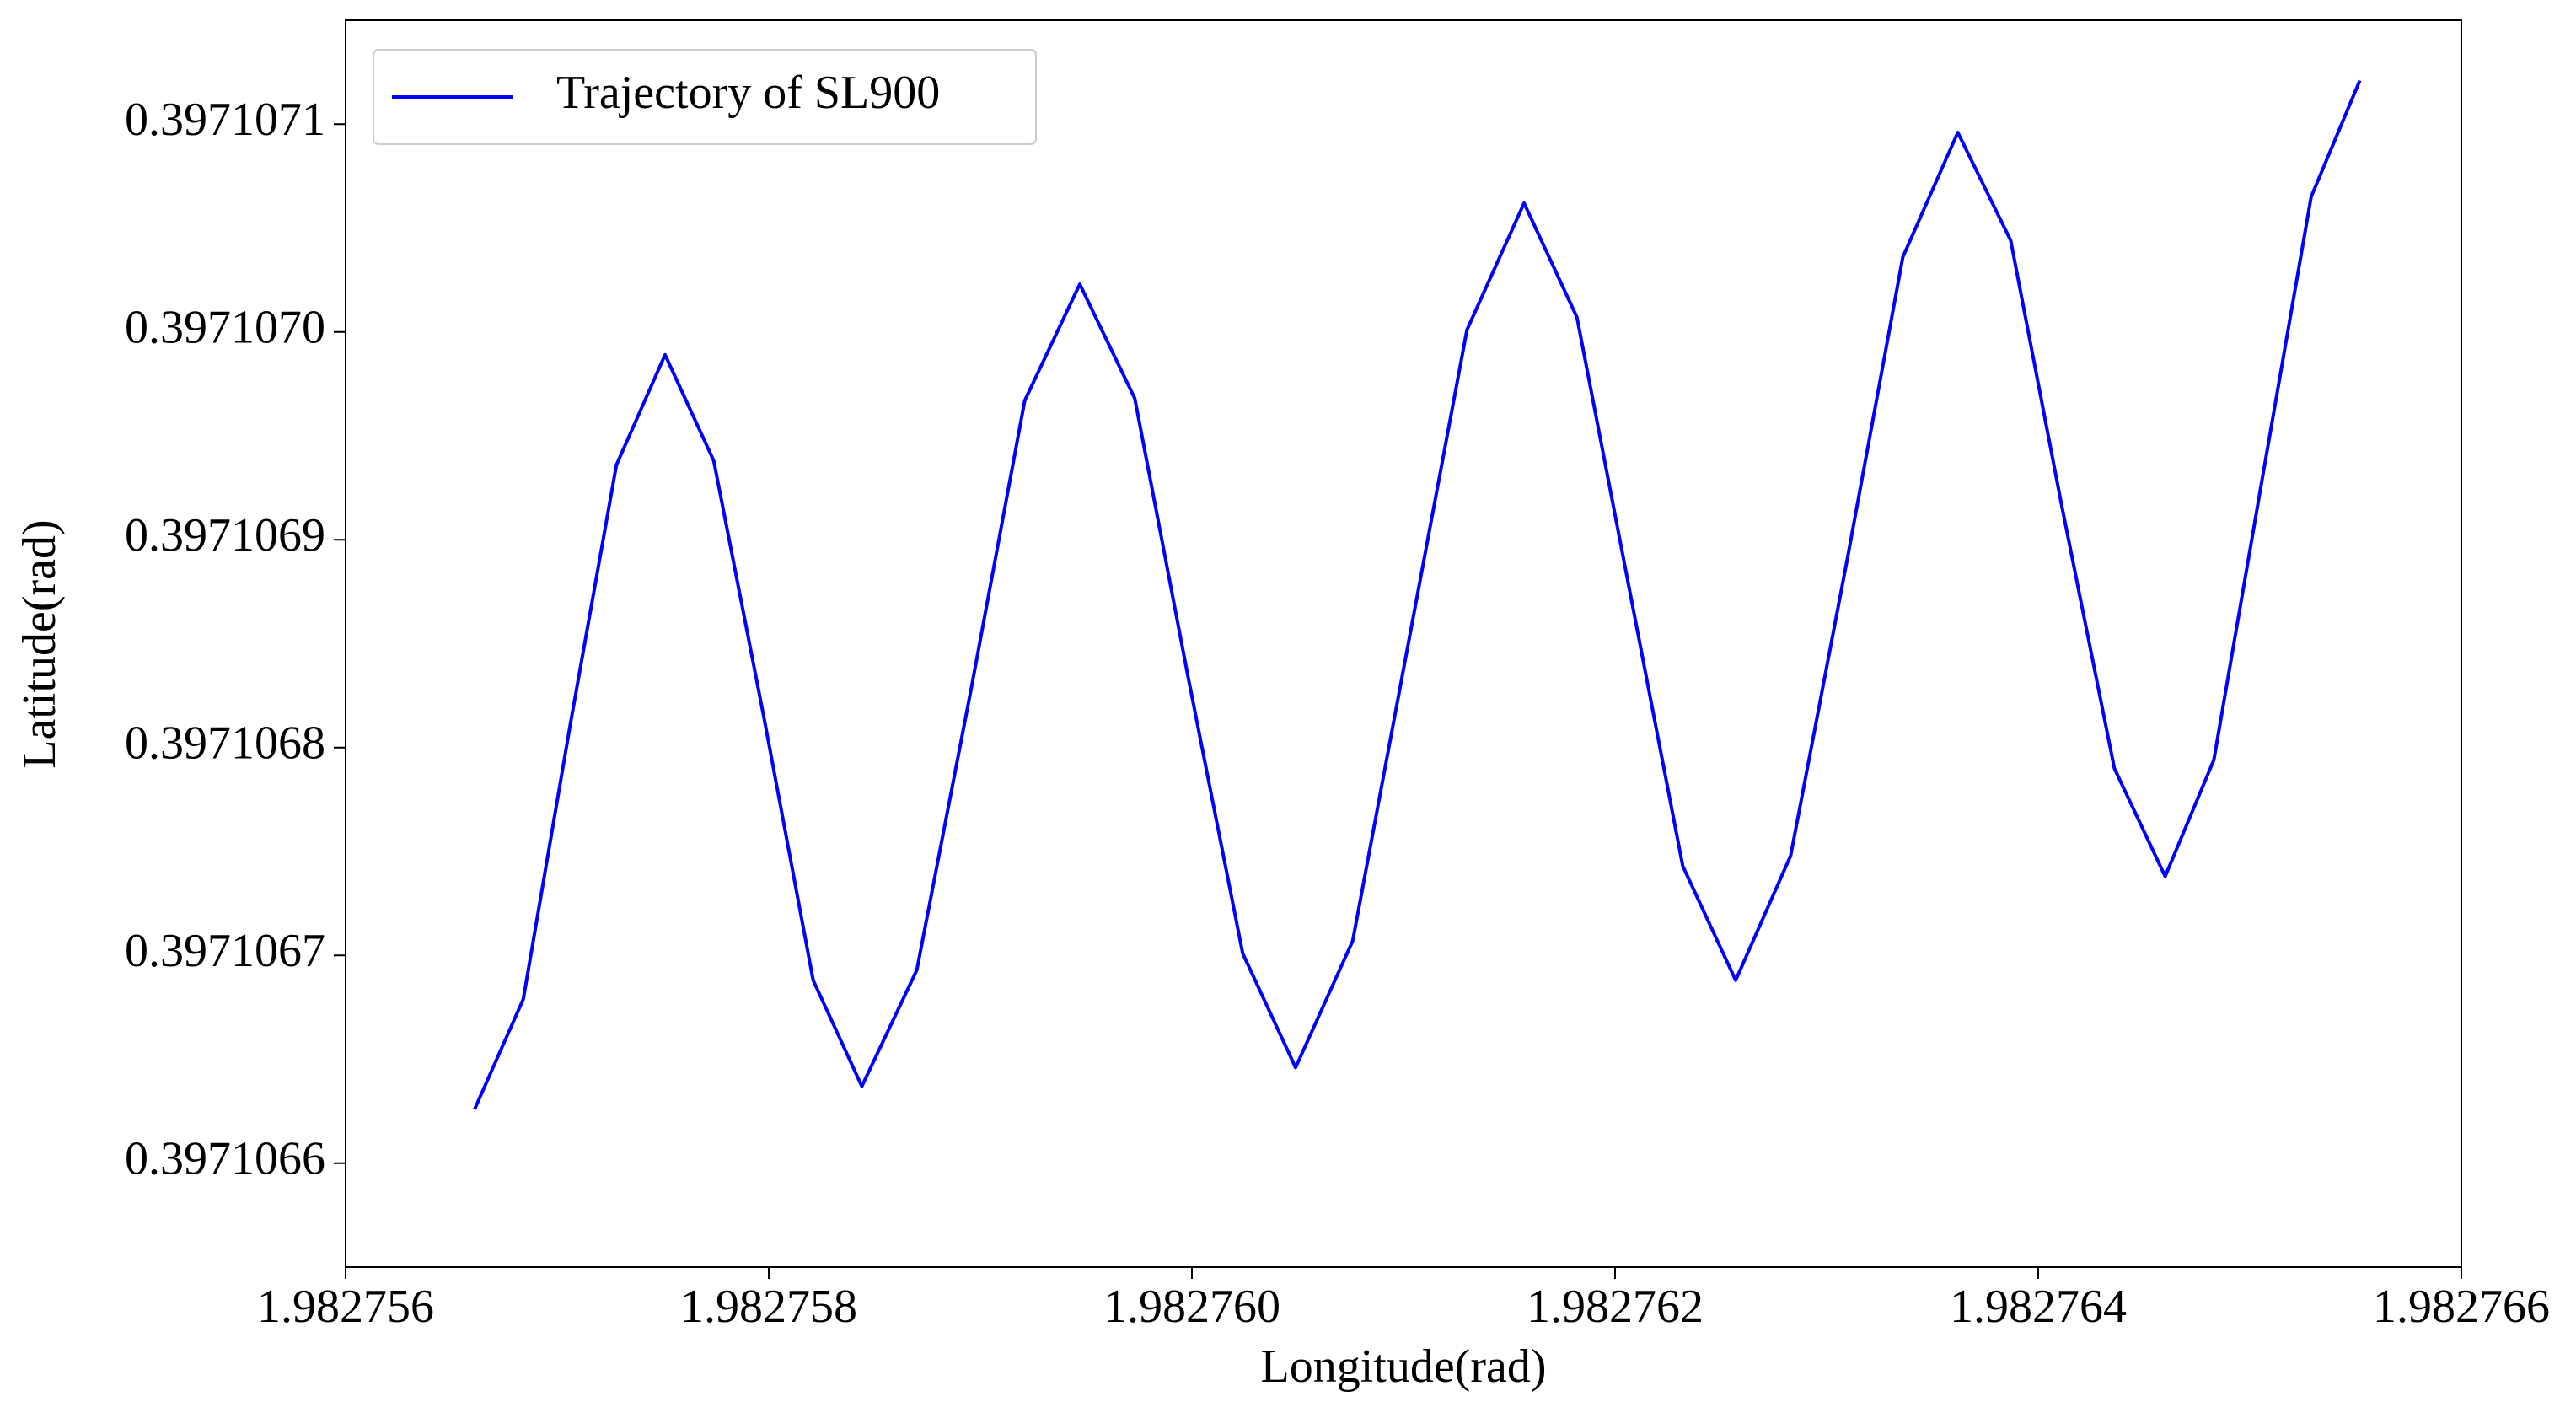  Describe the element at coordinates (345, 1307) in the screenshot. I see `x-tick-label: 1.982756` at that location.